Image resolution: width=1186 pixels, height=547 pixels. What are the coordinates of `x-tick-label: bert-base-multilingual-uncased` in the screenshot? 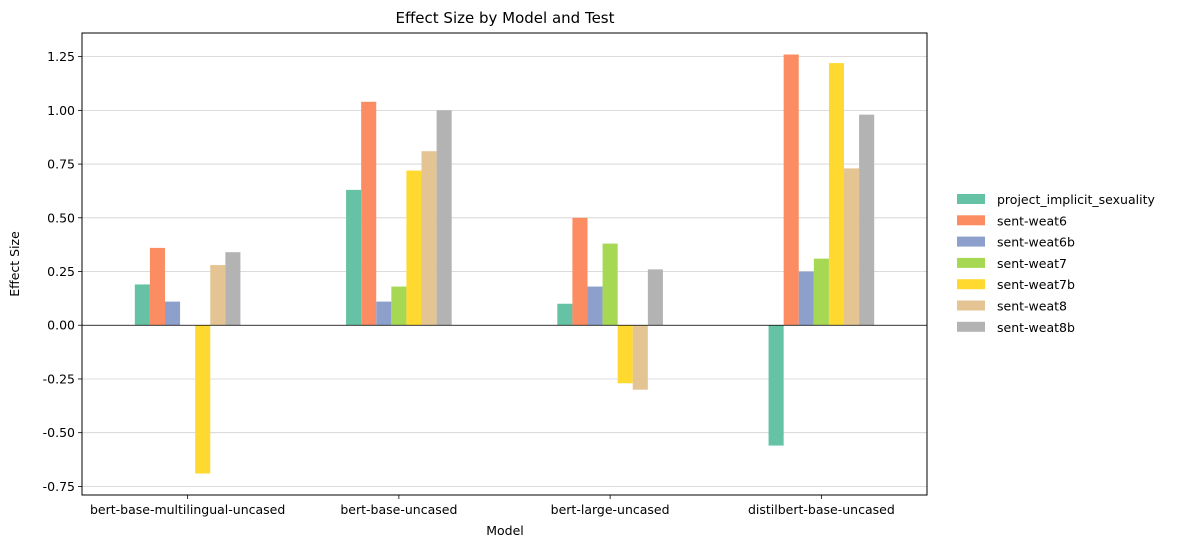 It's located at (187, 509).